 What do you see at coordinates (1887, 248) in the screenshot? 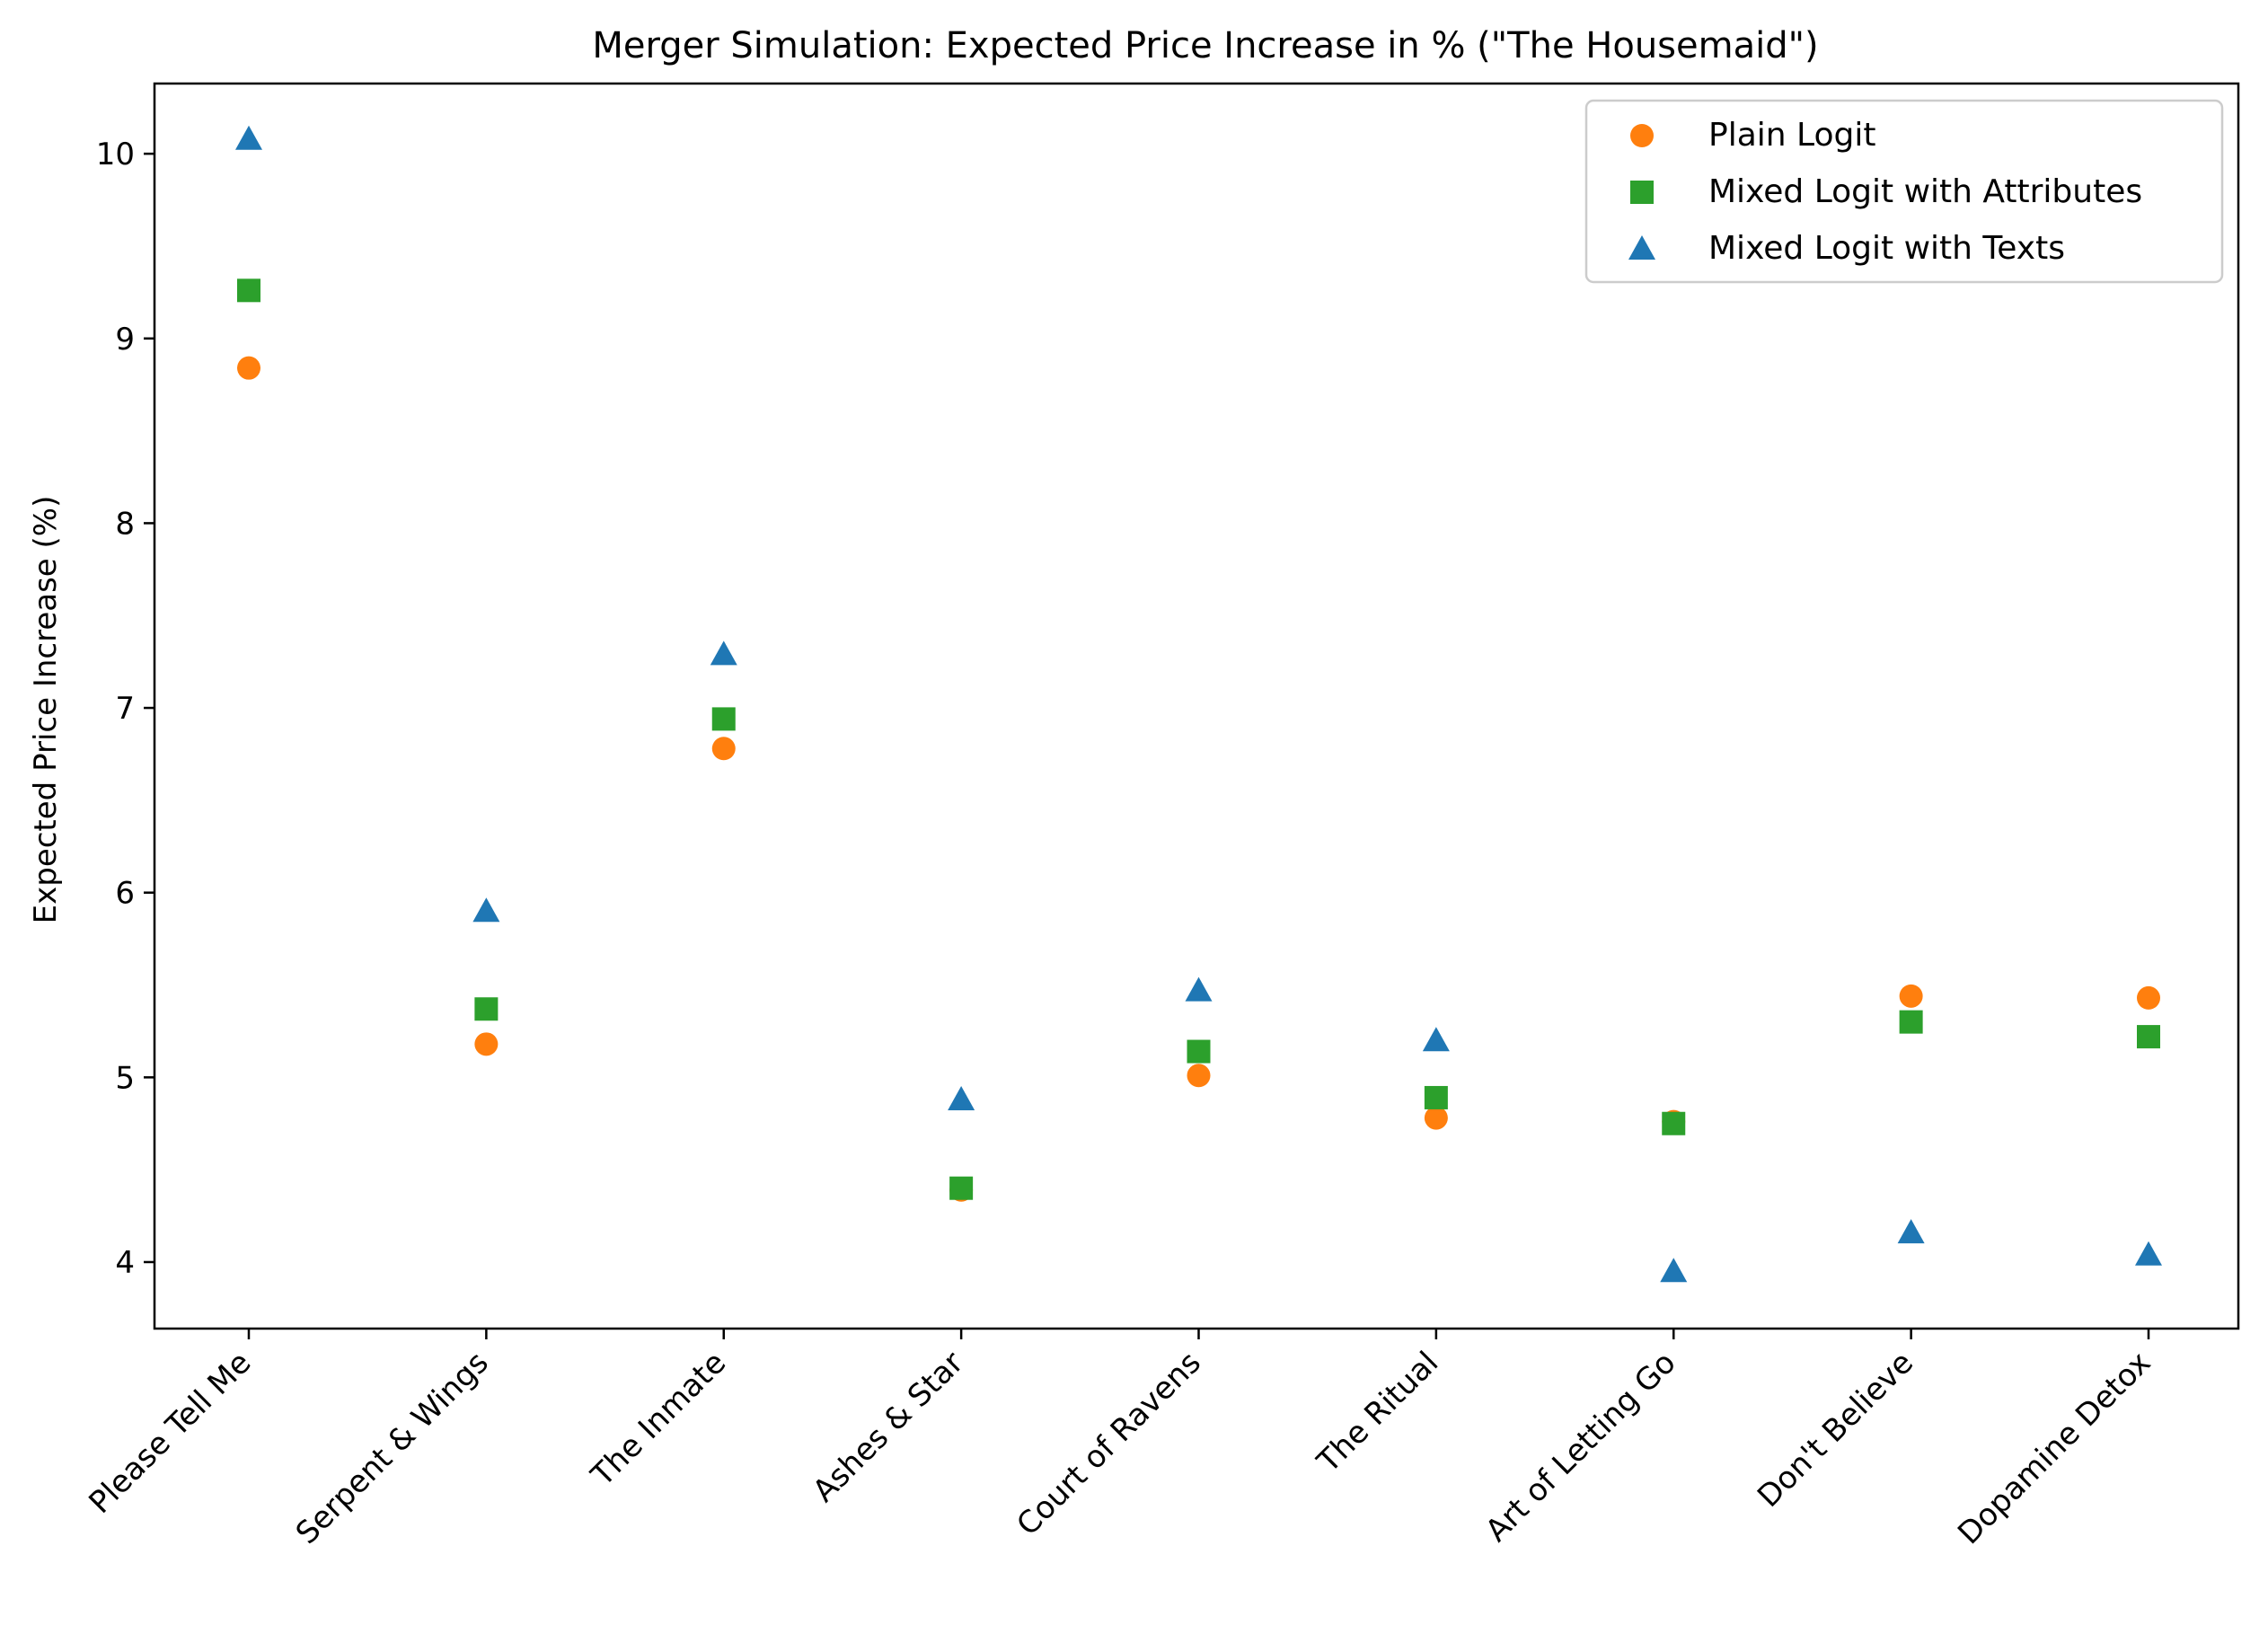
I see `legend-label: Mixed Logit with Texts` at bounding box center [1887, 248].